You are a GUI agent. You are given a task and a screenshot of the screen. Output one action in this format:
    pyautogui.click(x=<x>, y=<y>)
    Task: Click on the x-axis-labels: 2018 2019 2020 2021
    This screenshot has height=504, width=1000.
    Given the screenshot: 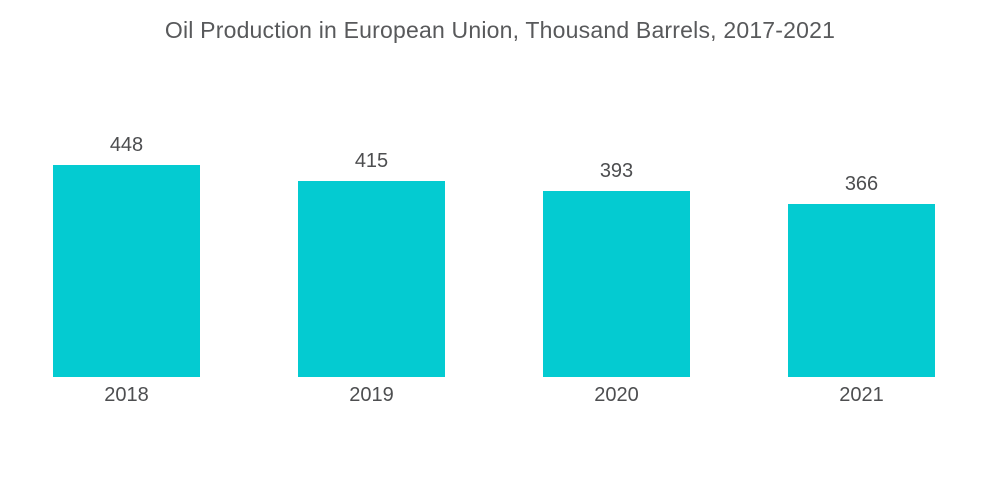 What is the action you would take?
    pyautogui.click(x=494, y=395)
    